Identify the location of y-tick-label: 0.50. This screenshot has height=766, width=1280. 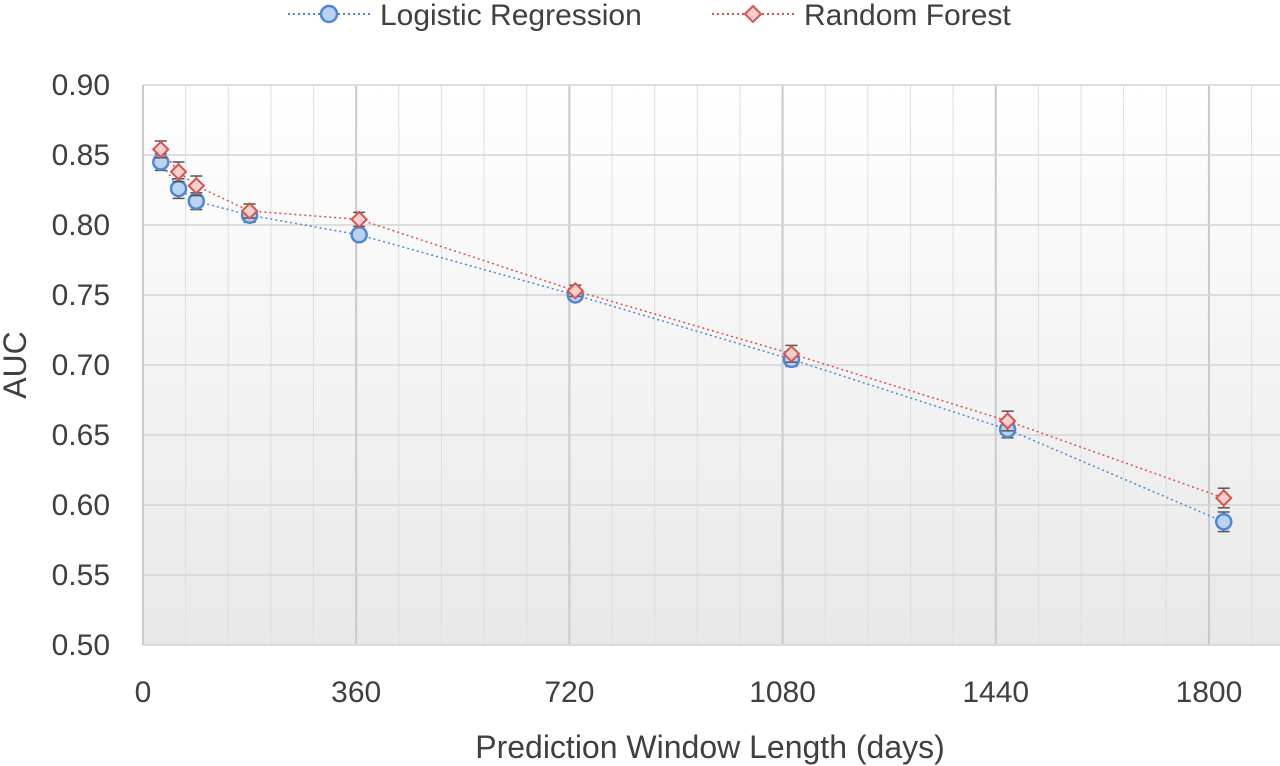
(81, 645).